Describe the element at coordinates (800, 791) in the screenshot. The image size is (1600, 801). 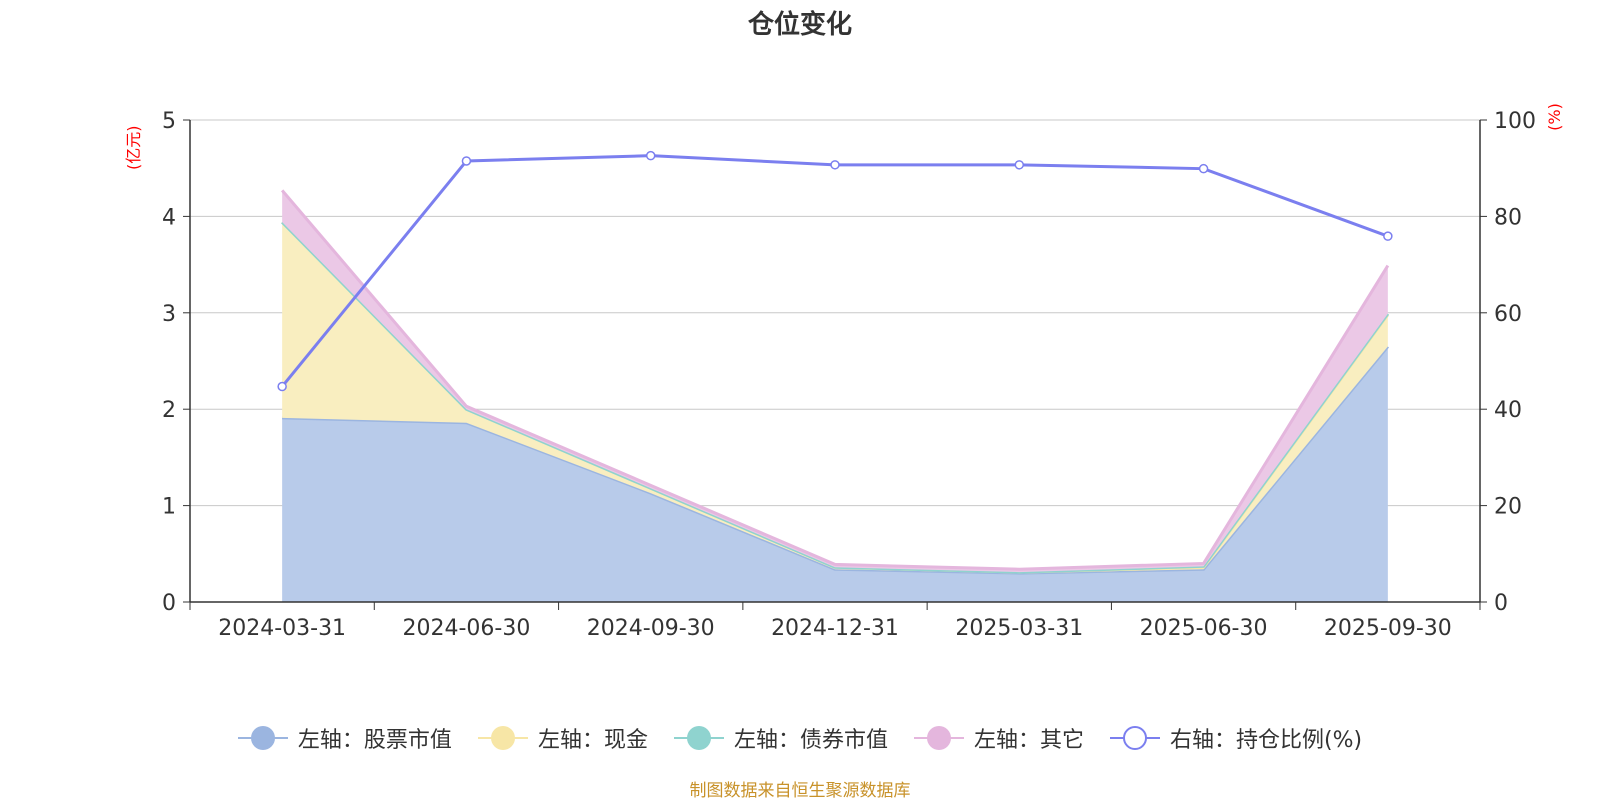
I see `data-source-note: 制图数据来自恒生聚源数据库` at that location.